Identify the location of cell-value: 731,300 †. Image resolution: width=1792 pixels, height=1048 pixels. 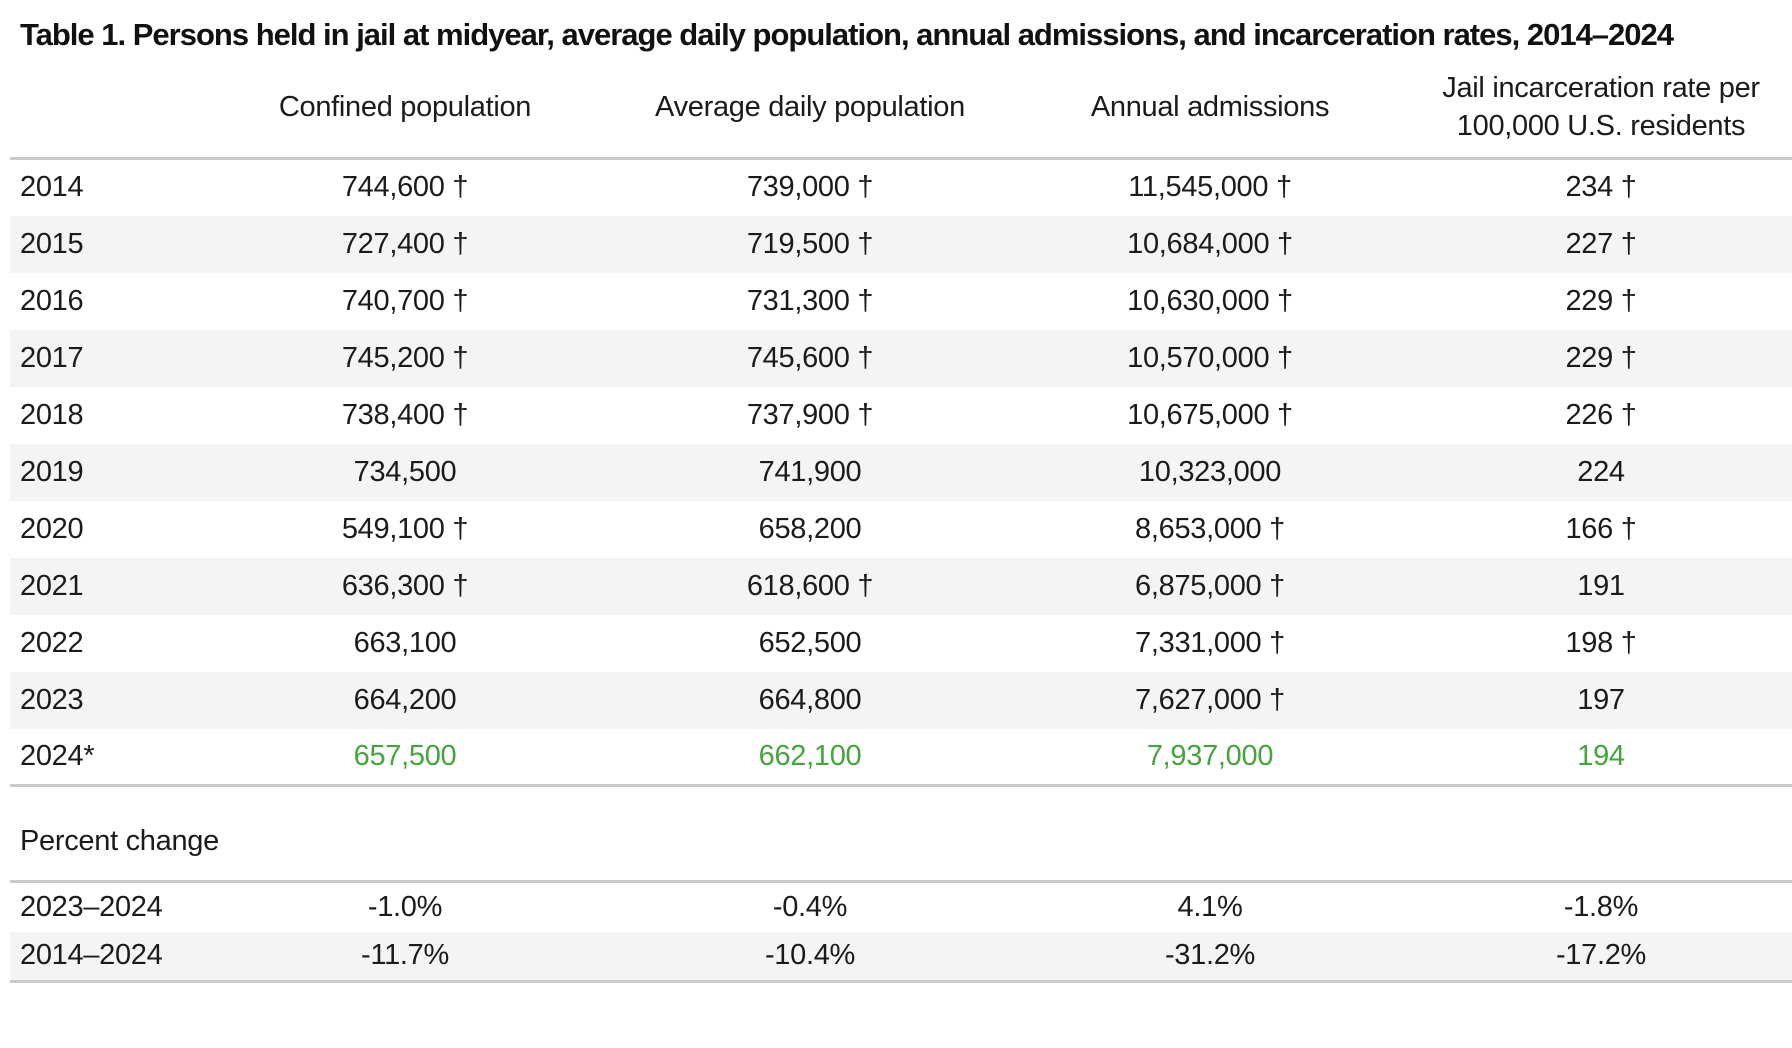
(810, 300).